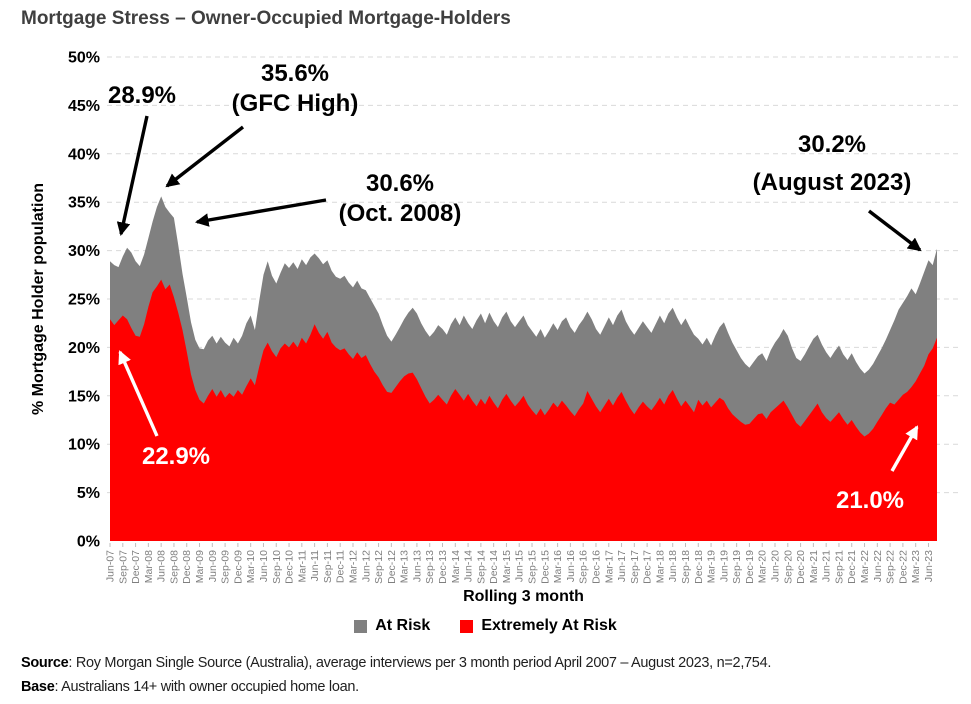 This screenshot has width=971, height=704. What do you see at coordinates (865, 566) in the screenshot?
I see `x-tick-label: Mar-22` at bounding box center [865, 566].